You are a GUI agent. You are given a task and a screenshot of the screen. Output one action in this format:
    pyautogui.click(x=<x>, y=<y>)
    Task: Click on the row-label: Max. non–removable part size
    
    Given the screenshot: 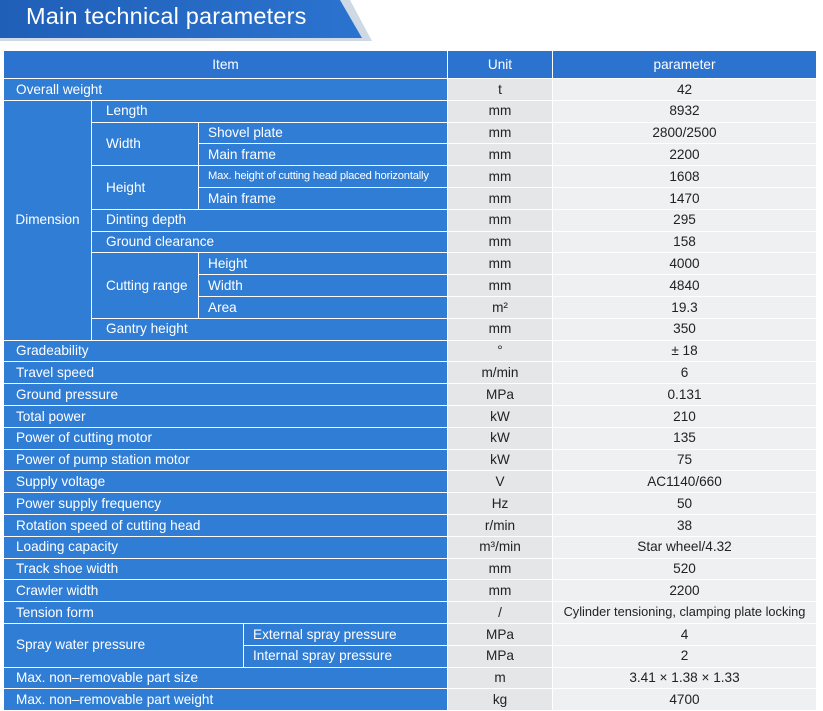 What is the action you would take?
    pyautogui.click(x=225, y=678)
    